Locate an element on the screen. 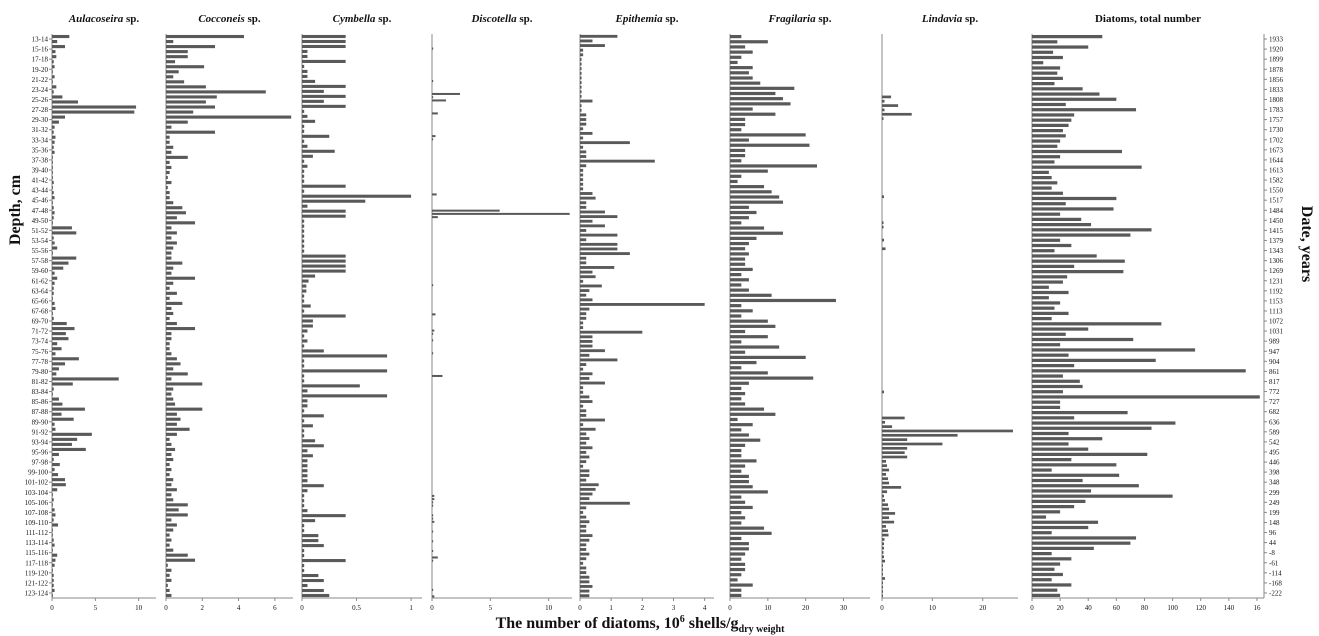 The image size is (1319, 636). x-tick-label: 5 is located at coordinates (491, 608).